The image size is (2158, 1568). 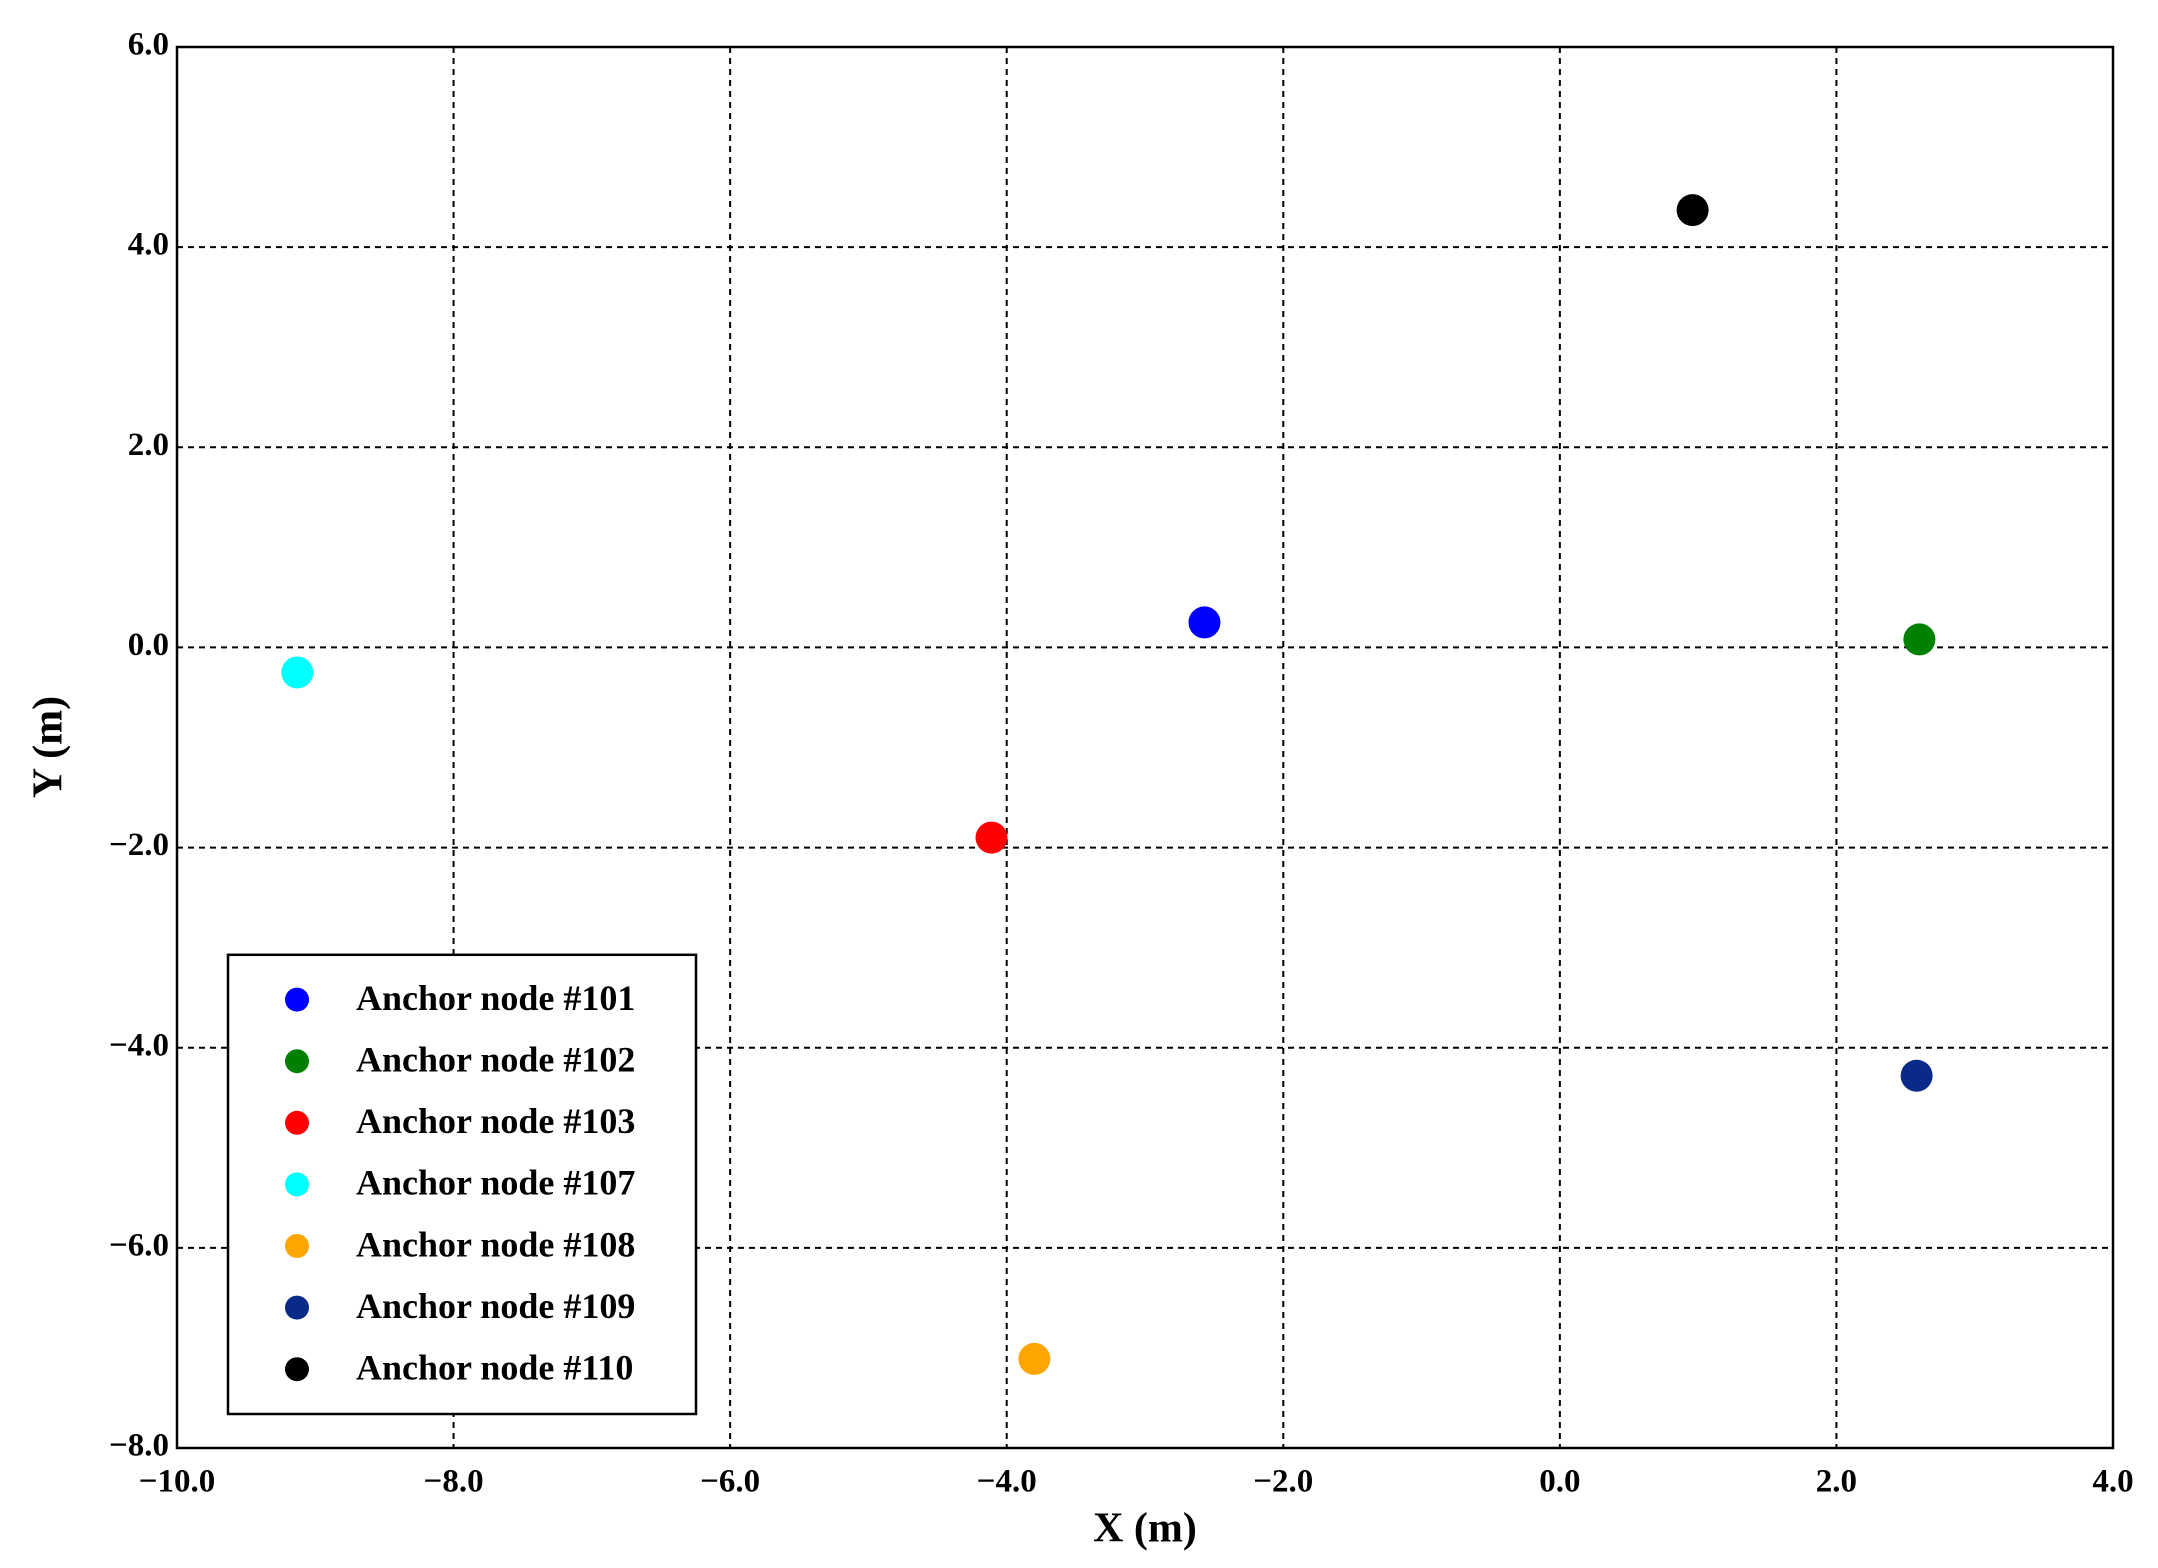 What do you see at coordinates (148, 245) in the screenshot?
I see `y-tick-label: 4.0` at bounding box center [148, 245].